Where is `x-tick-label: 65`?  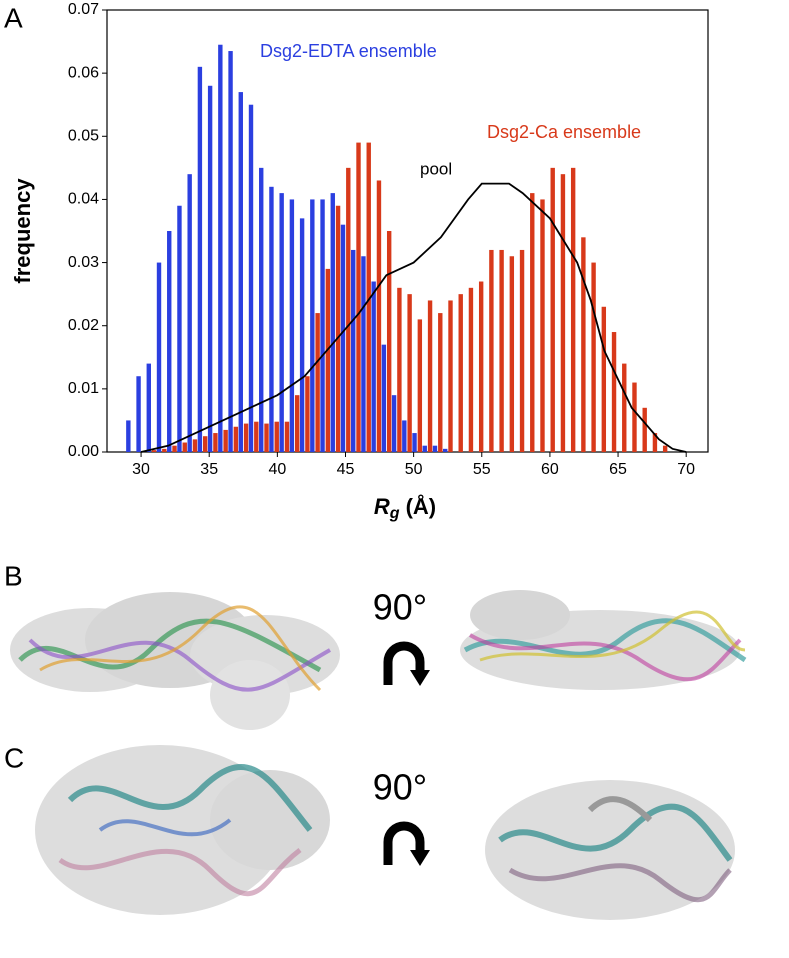 x-tick-label: 65 is located at coordinates (618, 469).